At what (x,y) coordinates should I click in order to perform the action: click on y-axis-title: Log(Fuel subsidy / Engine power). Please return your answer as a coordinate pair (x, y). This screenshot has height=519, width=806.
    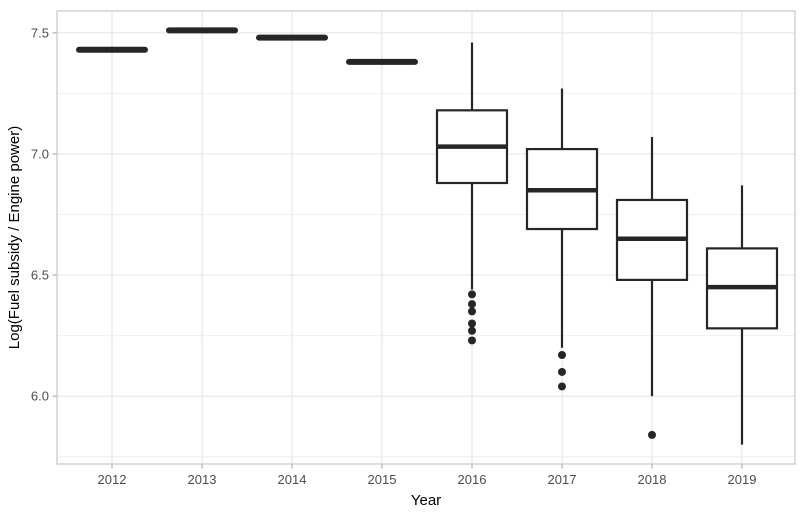
    Looking at the image, I should click on (14, 237).